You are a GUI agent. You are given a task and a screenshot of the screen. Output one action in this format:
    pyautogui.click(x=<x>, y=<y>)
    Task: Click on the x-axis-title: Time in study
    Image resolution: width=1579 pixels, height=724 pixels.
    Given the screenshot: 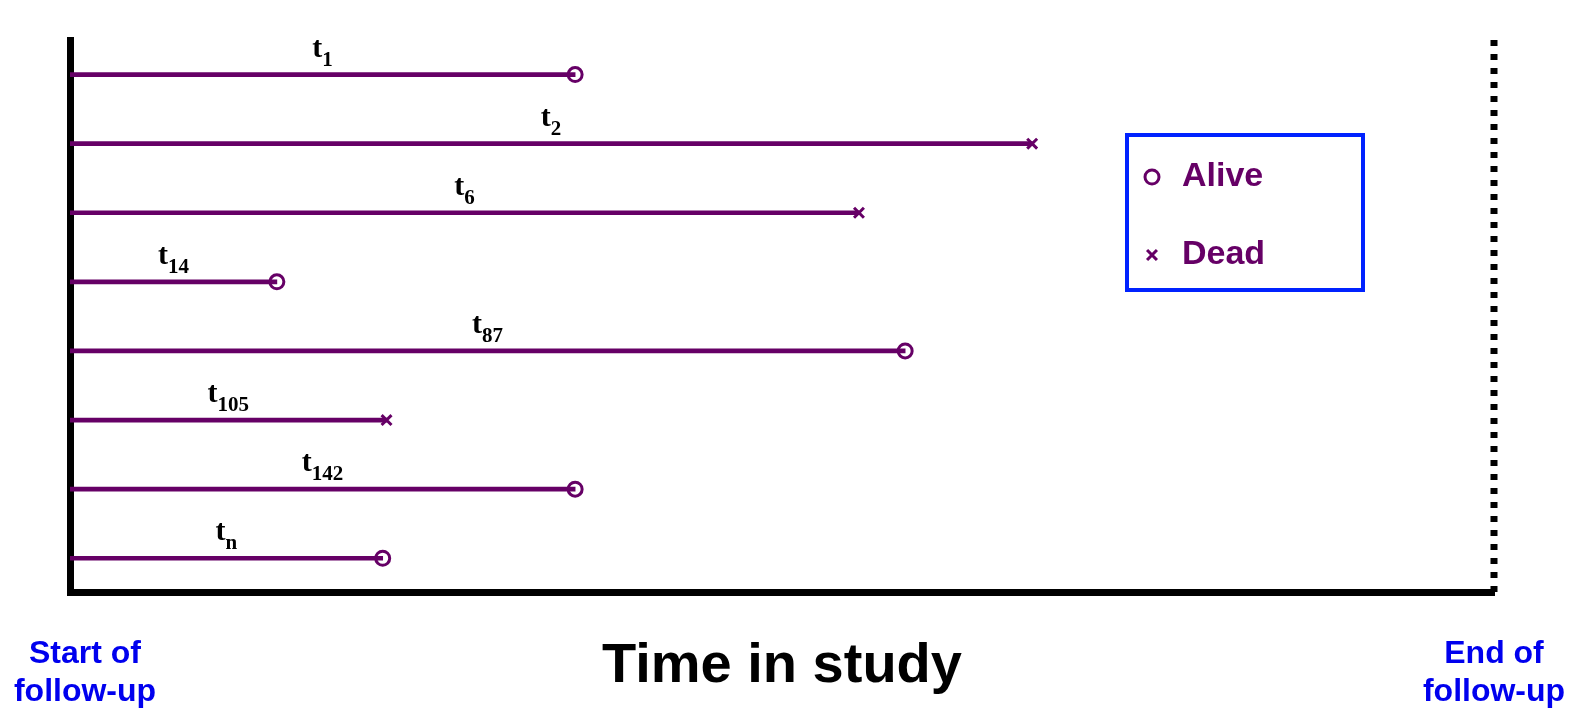 What is the action you would take?
    pyautogui.click(x=782, y=662)
    